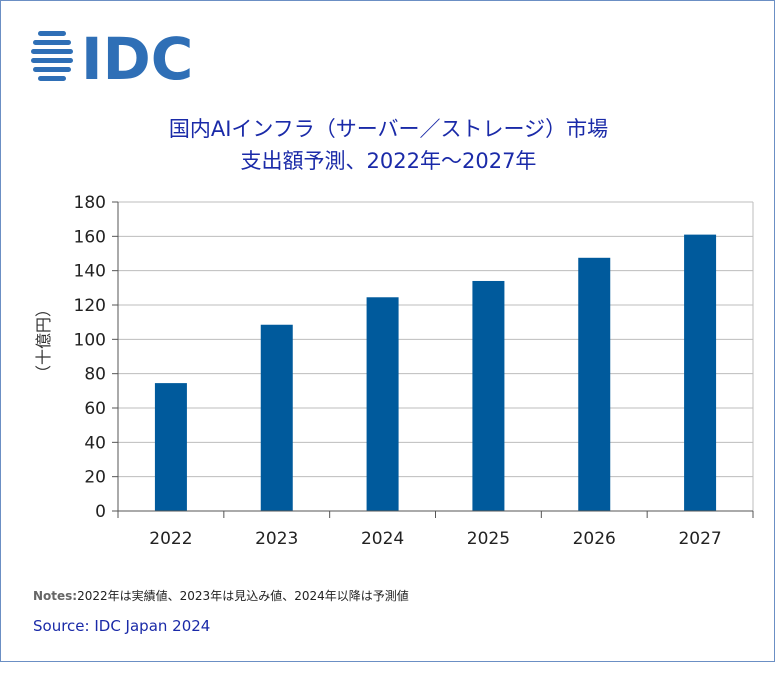 This screenshot has width=775, height=680. I want to click on bar-2027, so click(700, 372).